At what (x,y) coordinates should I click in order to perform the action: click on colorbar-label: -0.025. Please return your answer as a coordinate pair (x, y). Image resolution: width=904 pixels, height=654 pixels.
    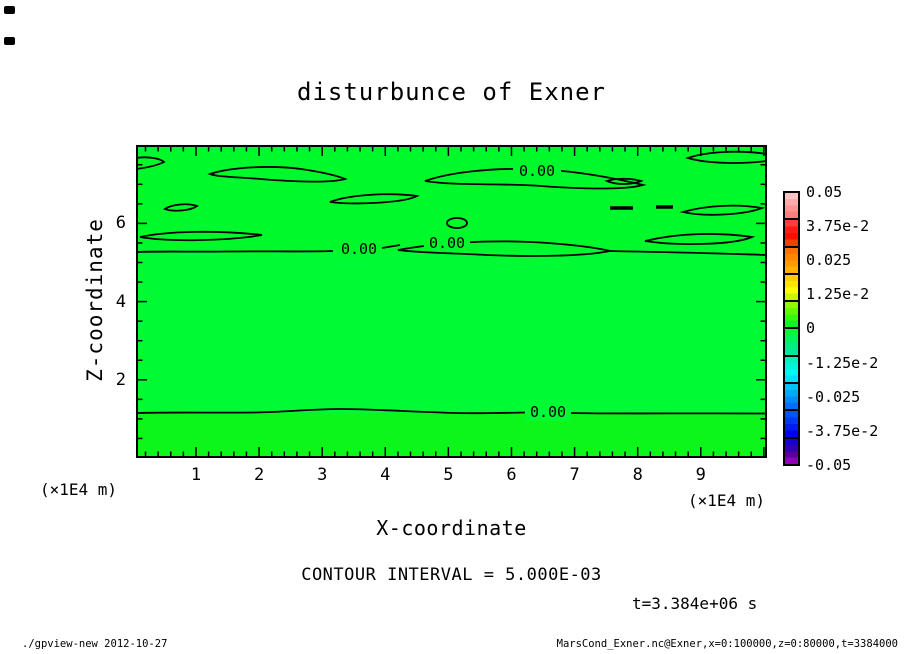
    Looking at the image, I should click on (833, 396).